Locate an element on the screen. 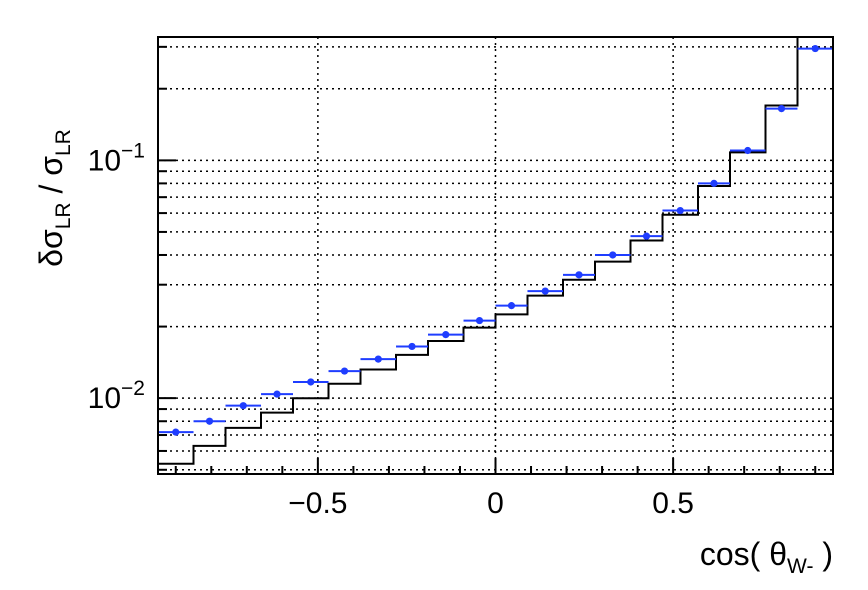 This screenshot has width=868, height=590. y-tick-label: 10⁻¹ is located at coordinates (116, 158).